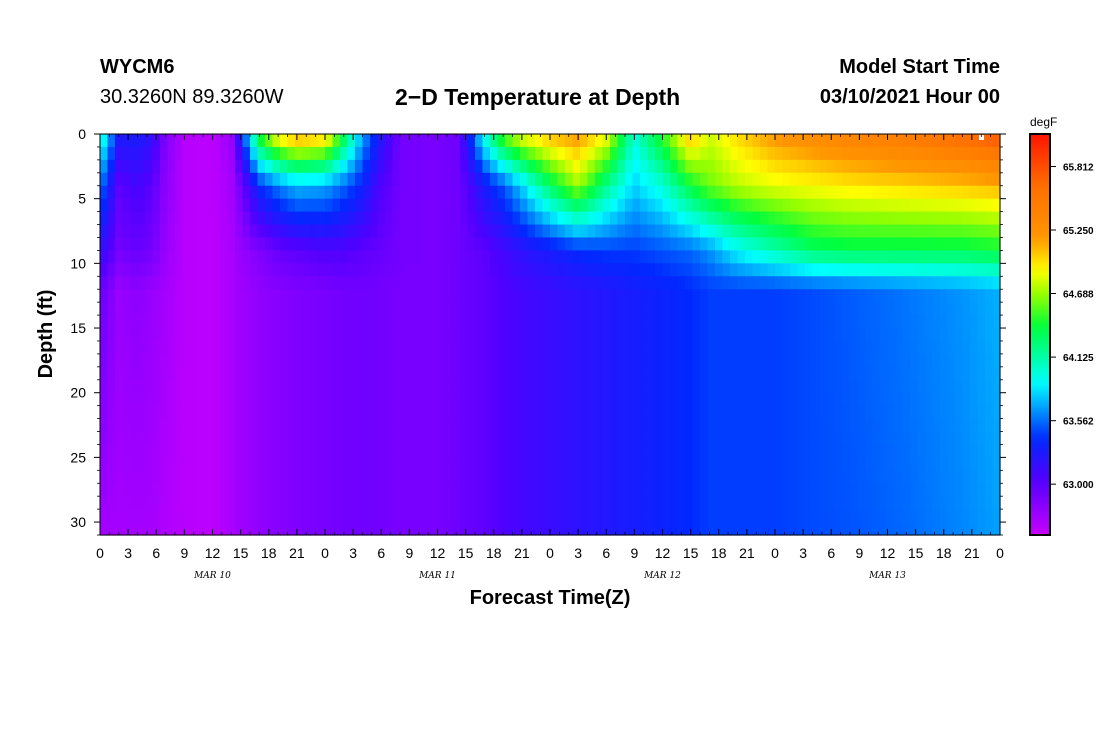  What do you see at coordinates (691, 553) in the screenshot?
I see `x-tick-label: 15` at bounding box center [691, 553].